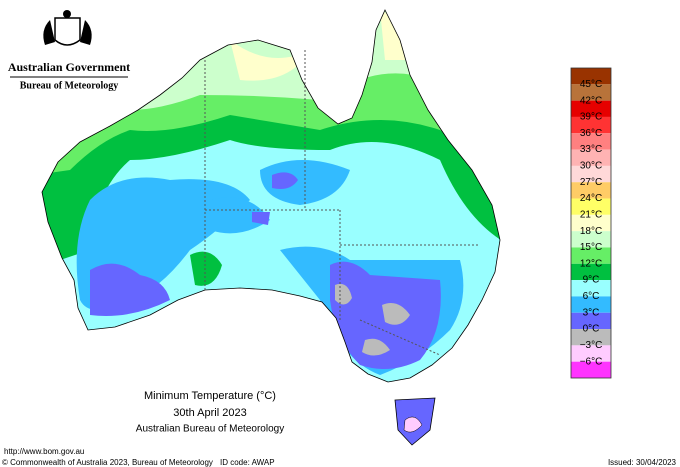 This screenshot has height=467, width=680. I want to click on tasmania-cold, so click(413, 424).